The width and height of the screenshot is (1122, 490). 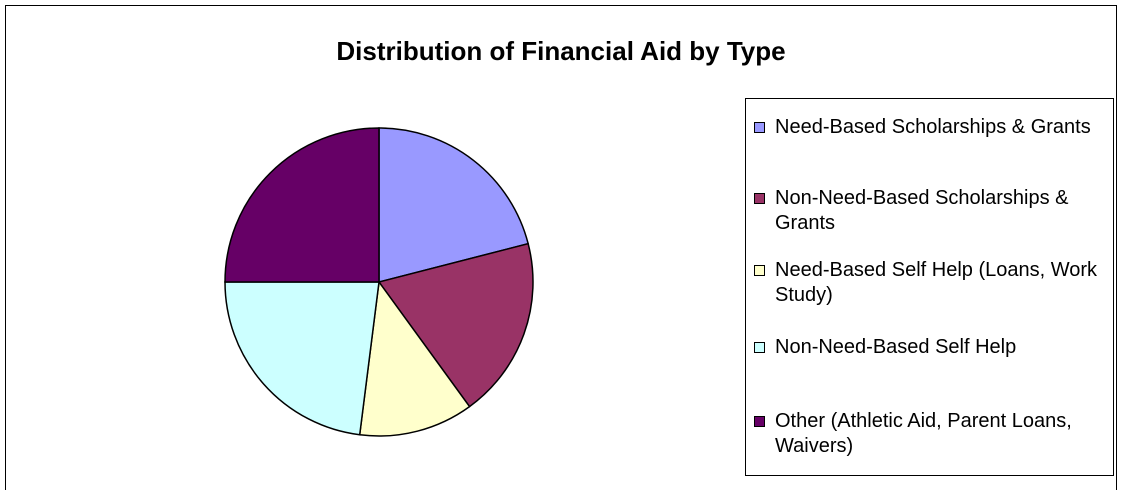 What do you see at coordinates (896, 347) in the screenshot?
I see `legend-label: Non-Need-Based Self Help` at bounding box center [896, 347].